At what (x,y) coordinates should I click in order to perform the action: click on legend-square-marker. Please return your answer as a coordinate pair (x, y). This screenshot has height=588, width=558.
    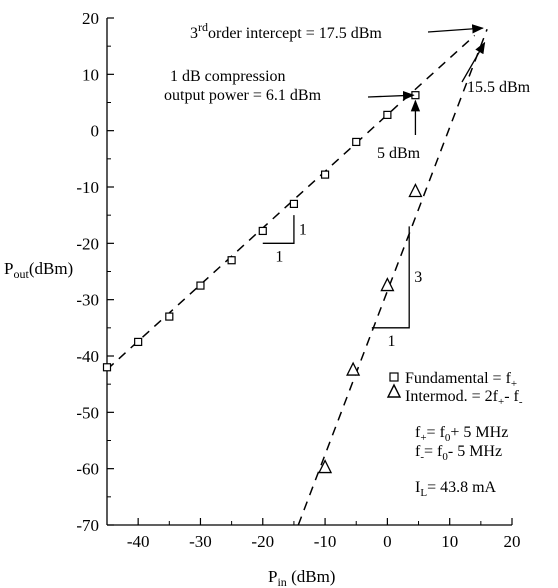
    Looking at the image, I should click on (394, 377).